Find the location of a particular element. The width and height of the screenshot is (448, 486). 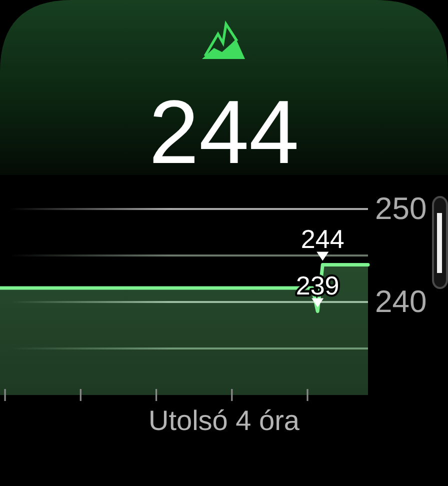

annotation: 244 is located at coordinates (322, 239).